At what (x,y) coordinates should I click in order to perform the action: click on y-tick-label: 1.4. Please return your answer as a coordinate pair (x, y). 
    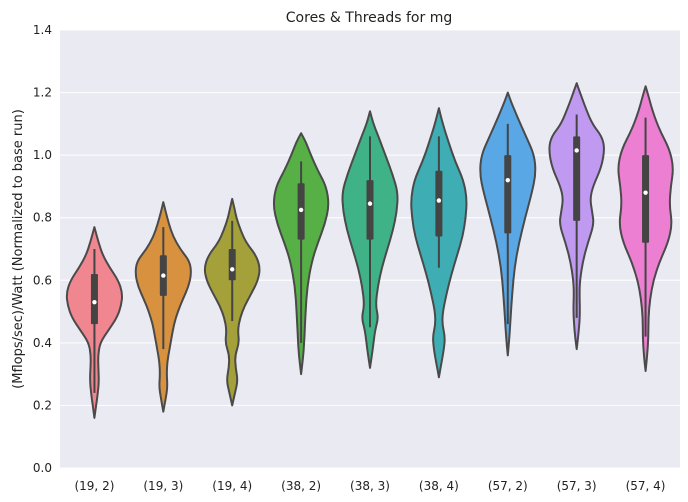
    Looking at the image, I should click on (42, 30).